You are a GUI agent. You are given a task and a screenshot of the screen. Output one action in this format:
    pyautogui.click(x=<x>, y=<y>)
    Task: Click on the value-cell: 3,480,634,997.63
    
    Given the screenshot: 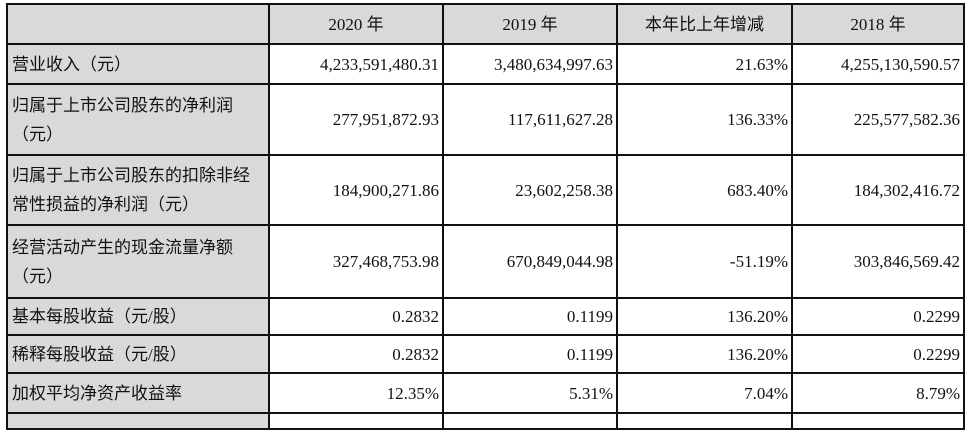 What is the action you would take?
    pyautogui.click(x=530, y=64)
    